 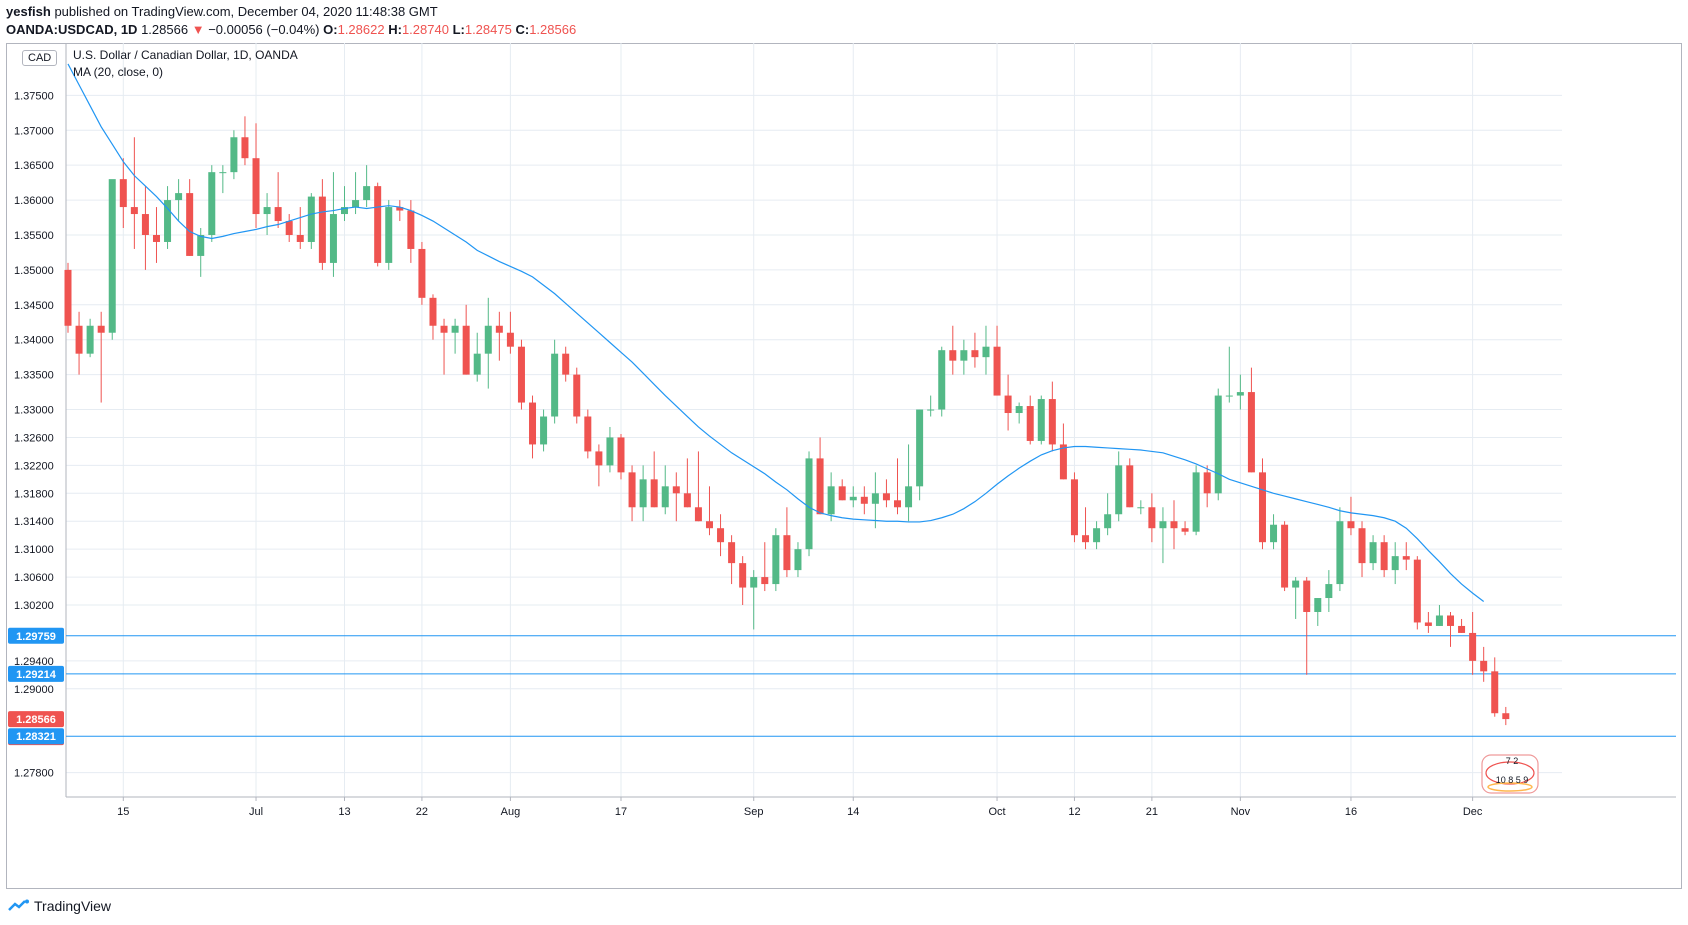 What do you see at coordinates (40, 58) in the screenshot?
I see `currency-badge: CAD` at bounding box center [40, 58].